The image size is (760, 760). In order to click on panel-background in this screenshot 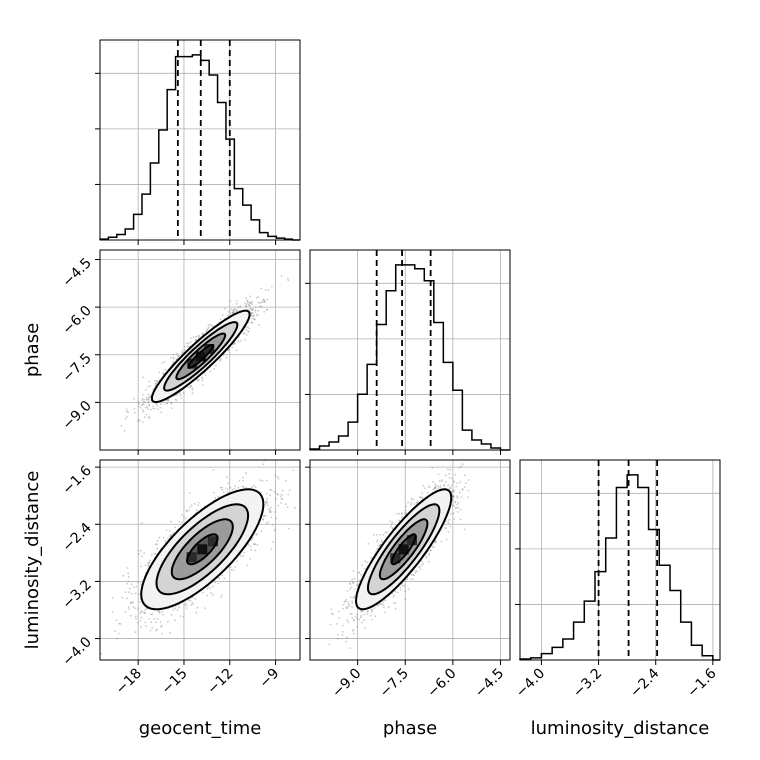, I will do `click(410, 350)`.